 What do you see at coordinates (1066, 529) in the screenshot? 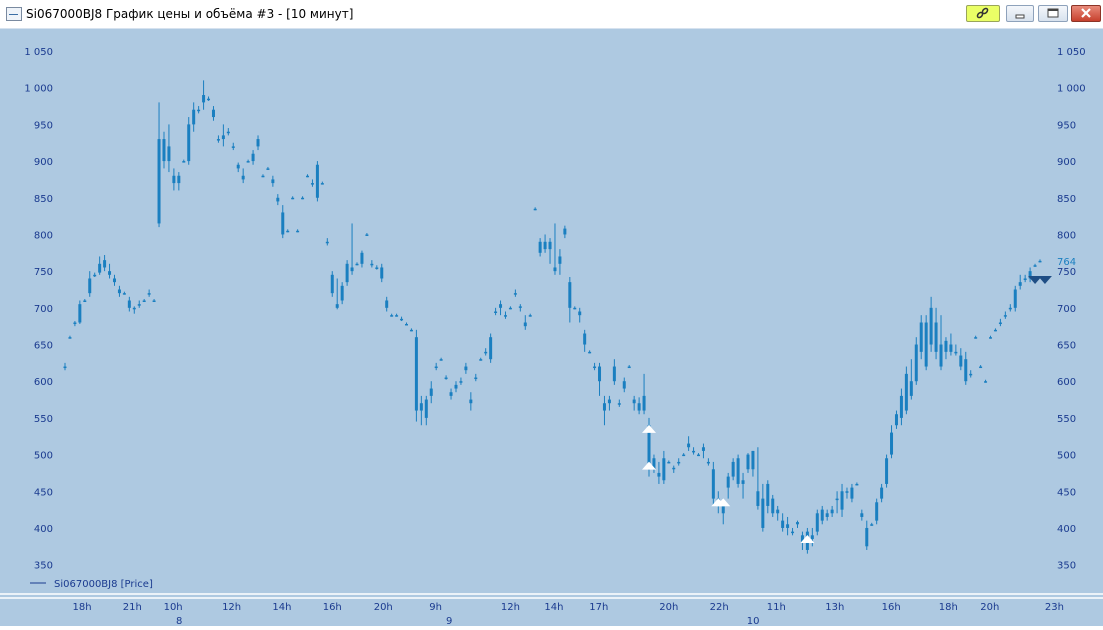
I see `y-tick-right: 400` at bounding box center [1066, 529].